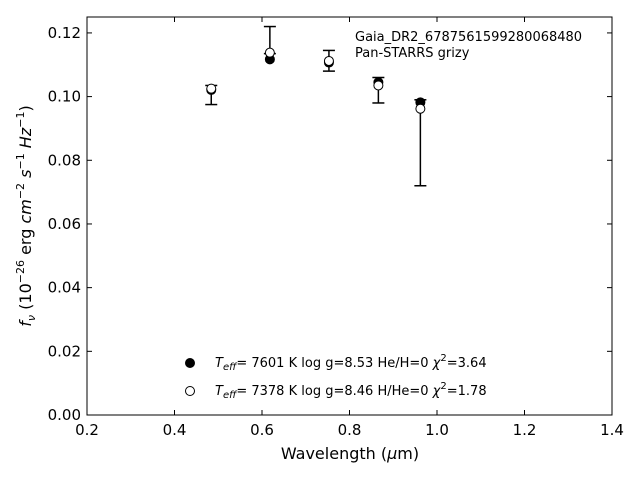 This screenshot has height=480, width=640. What do you see at coordinates (64, 224) in the screenshot?
I see `y-tick-label: 0.06` at bounding box center [64, 224].